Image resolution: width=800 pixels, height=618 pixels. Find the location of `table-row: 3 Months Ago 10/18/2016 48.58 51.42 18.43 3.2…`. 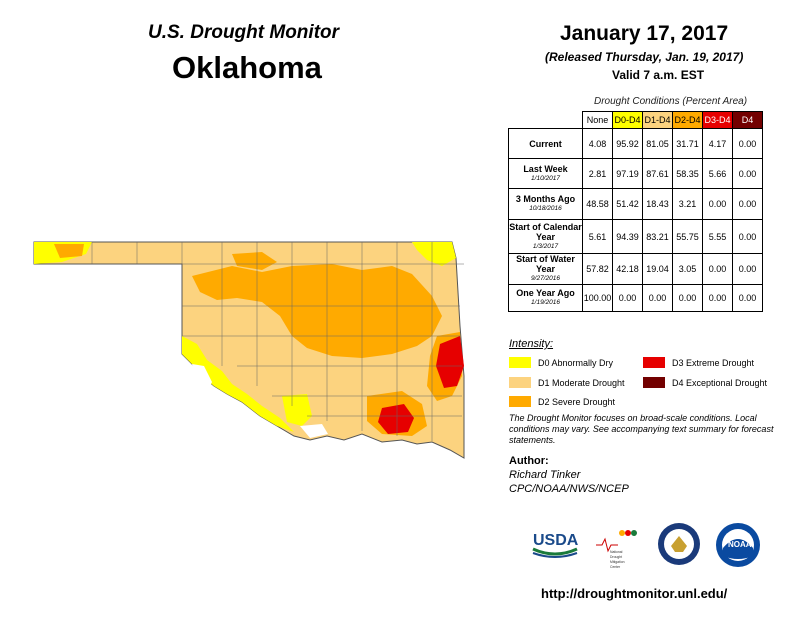

table-row: 3 Months Ago 10/18/2016 48.58 51.42 18.43 3.2… is located at coordinates (635, 204).